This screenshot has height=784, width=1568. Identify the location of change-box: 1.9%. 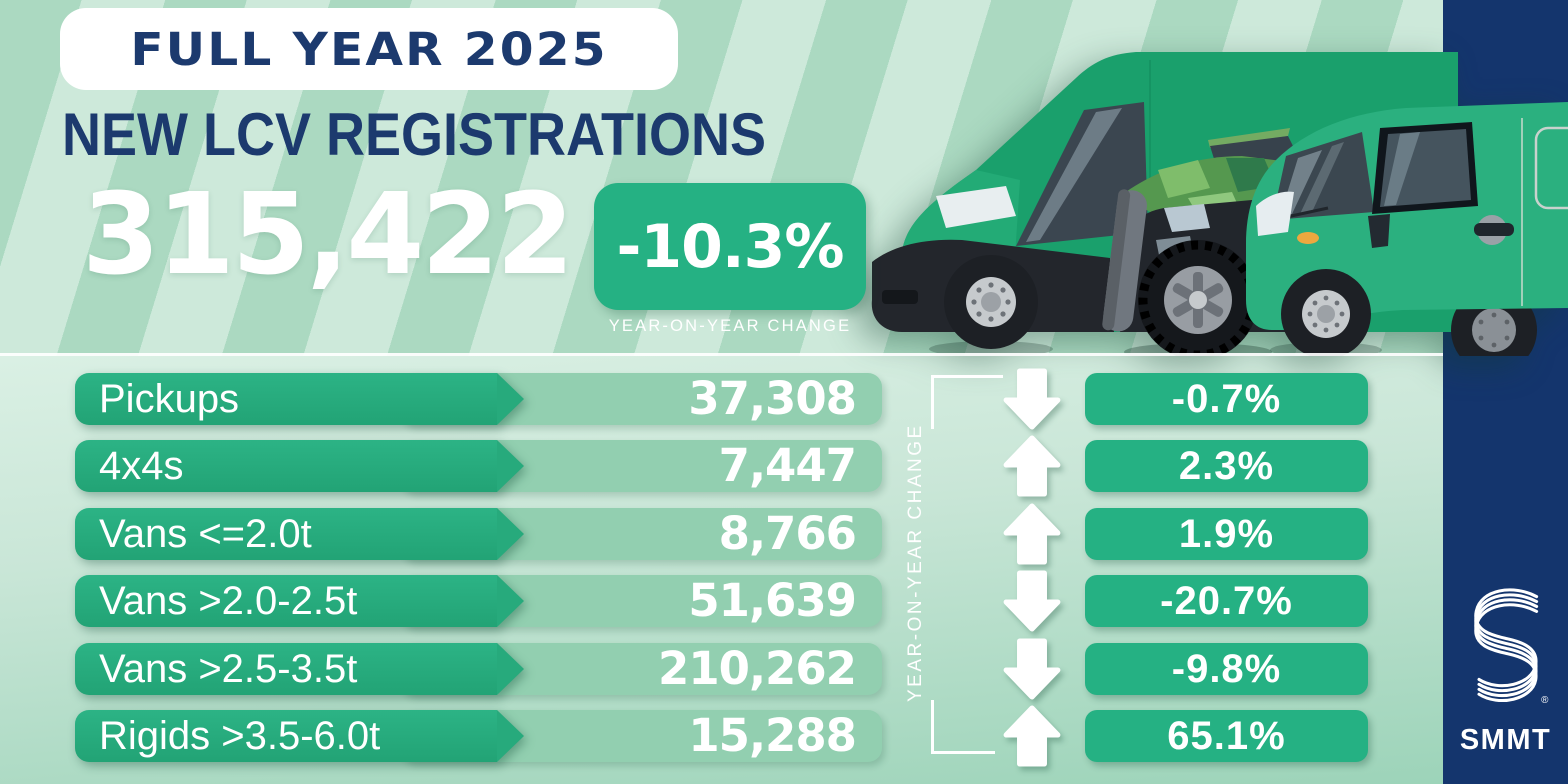
(1226, 533).